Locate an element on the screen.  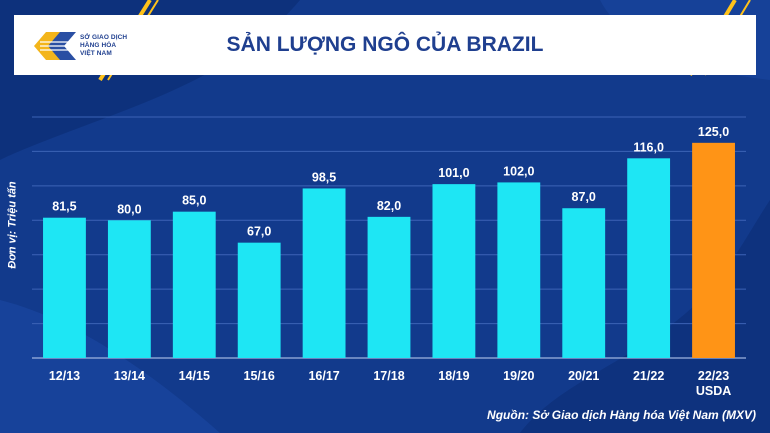
x-tick-label: 16/17 is located at coordinates (323, 376).